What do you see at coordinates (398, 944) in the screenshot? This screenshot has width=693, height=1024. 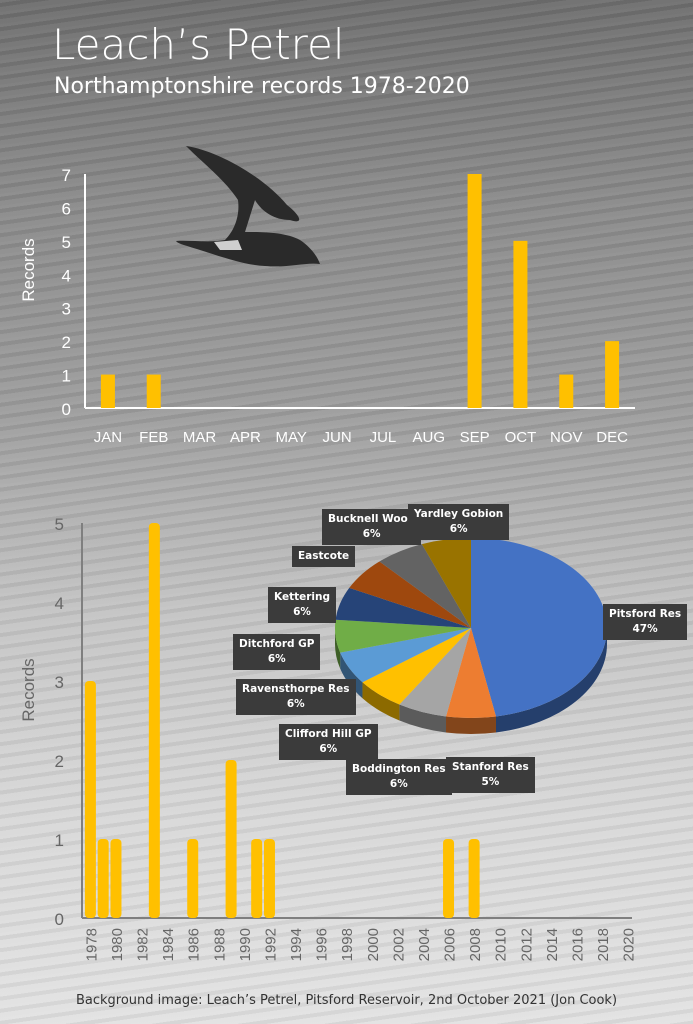 I see `x-tick-label: 2002` at bounding box center [398, 944].